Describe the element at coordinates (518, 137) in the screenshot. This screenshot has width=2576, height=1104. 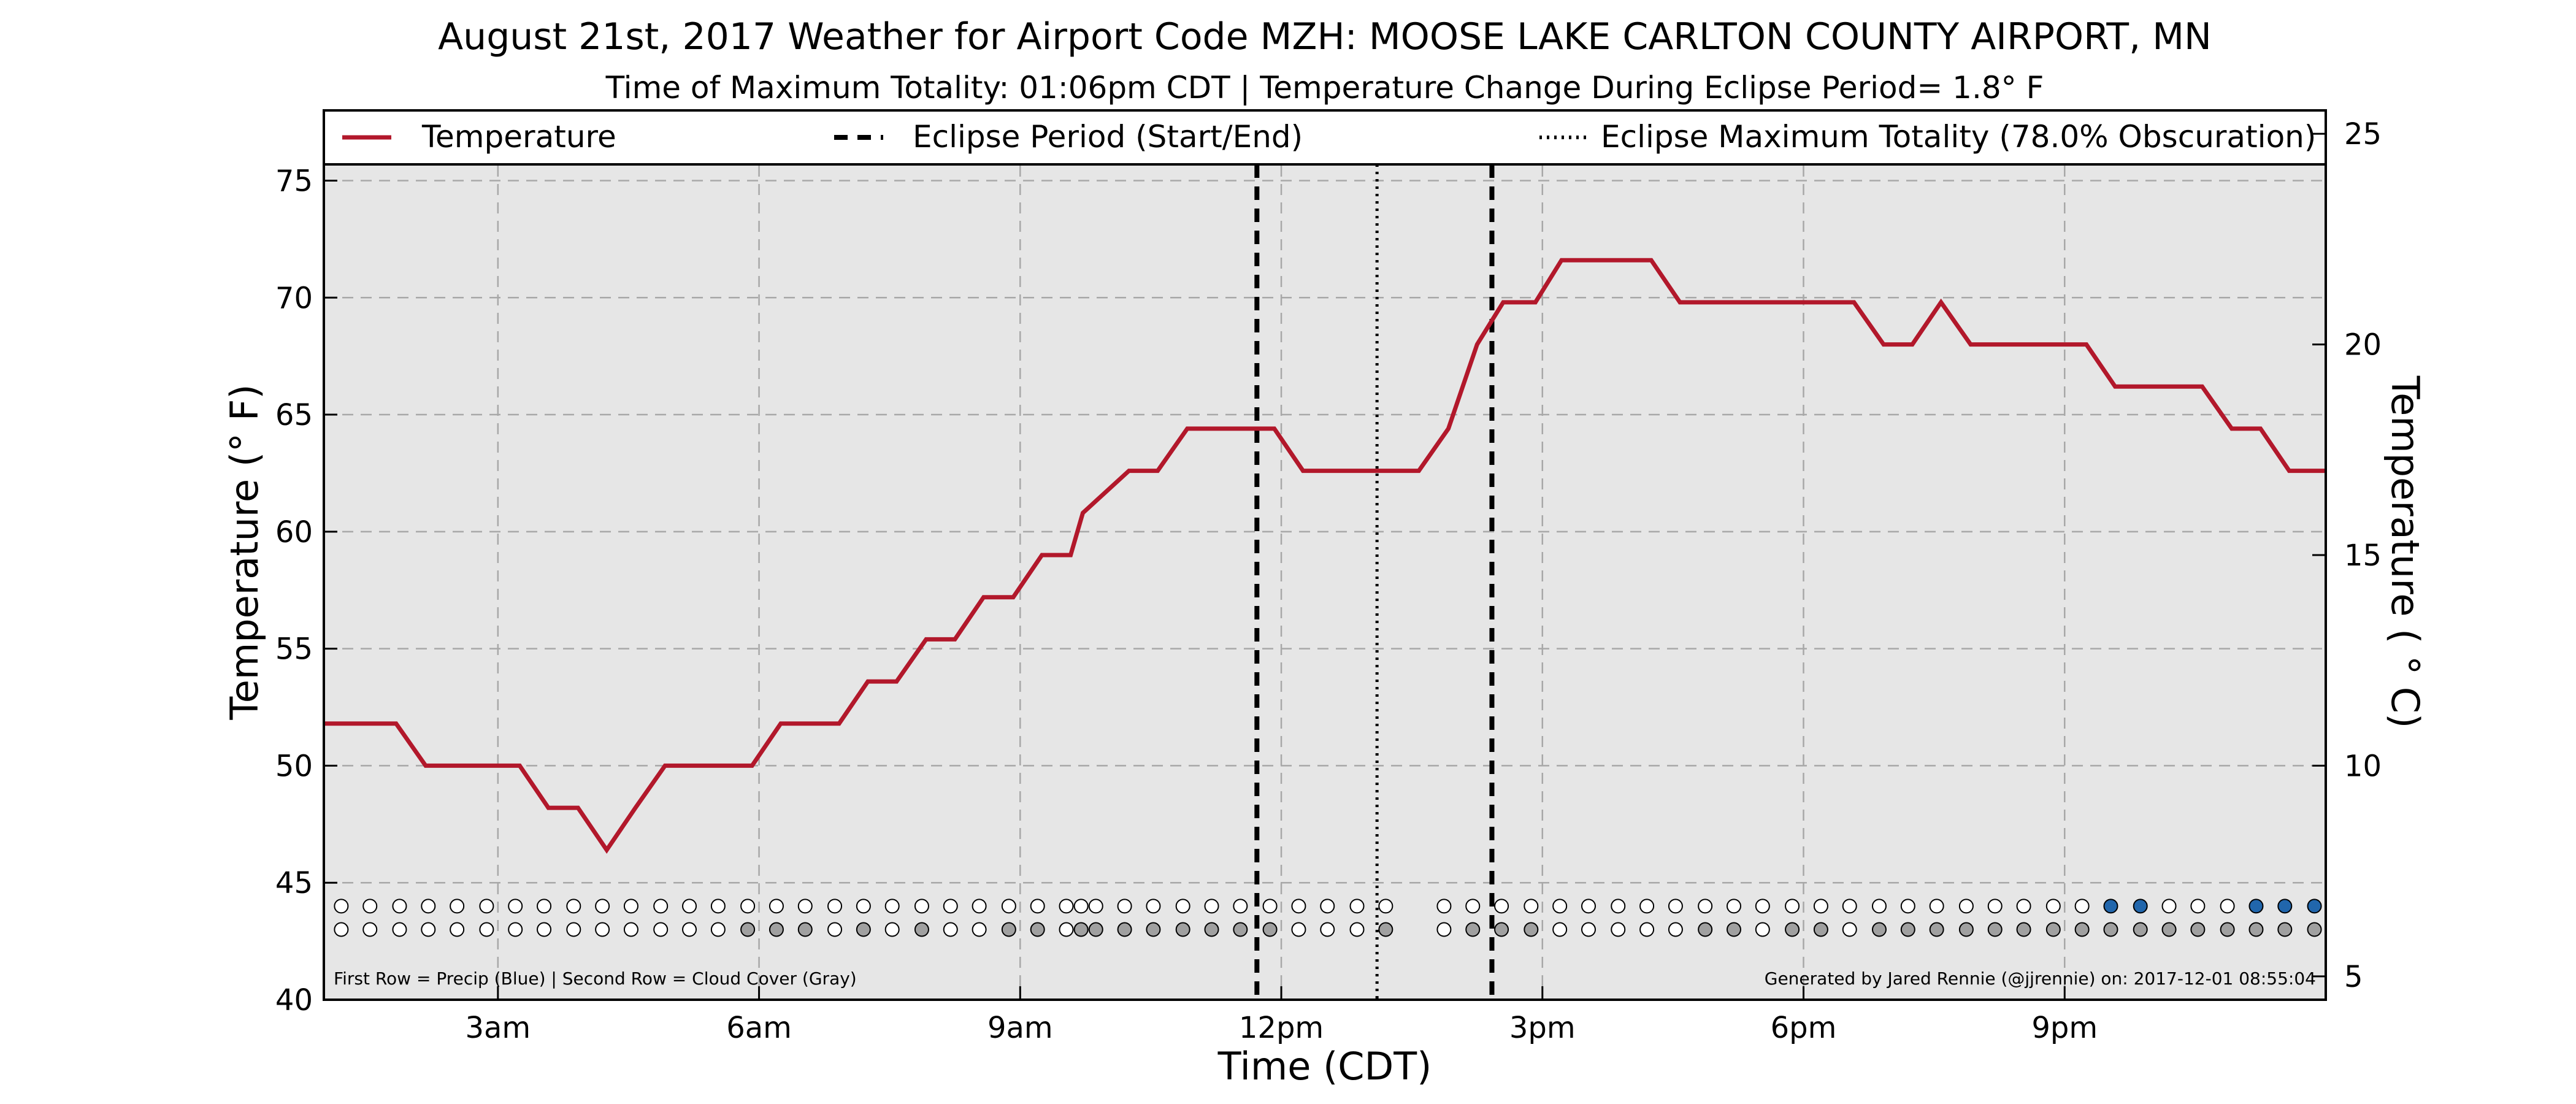
I see `legend-temperature: Temperature` at that location.